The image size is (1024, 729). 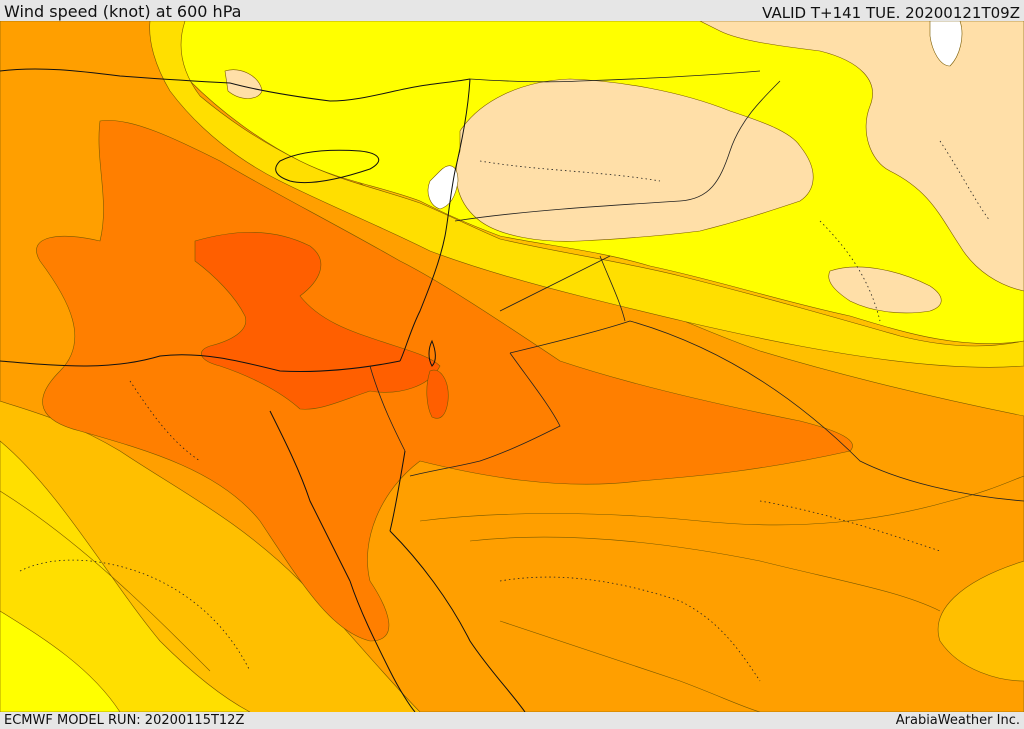 I want to click on band-very-high-spot, so click(x=437, y=394).